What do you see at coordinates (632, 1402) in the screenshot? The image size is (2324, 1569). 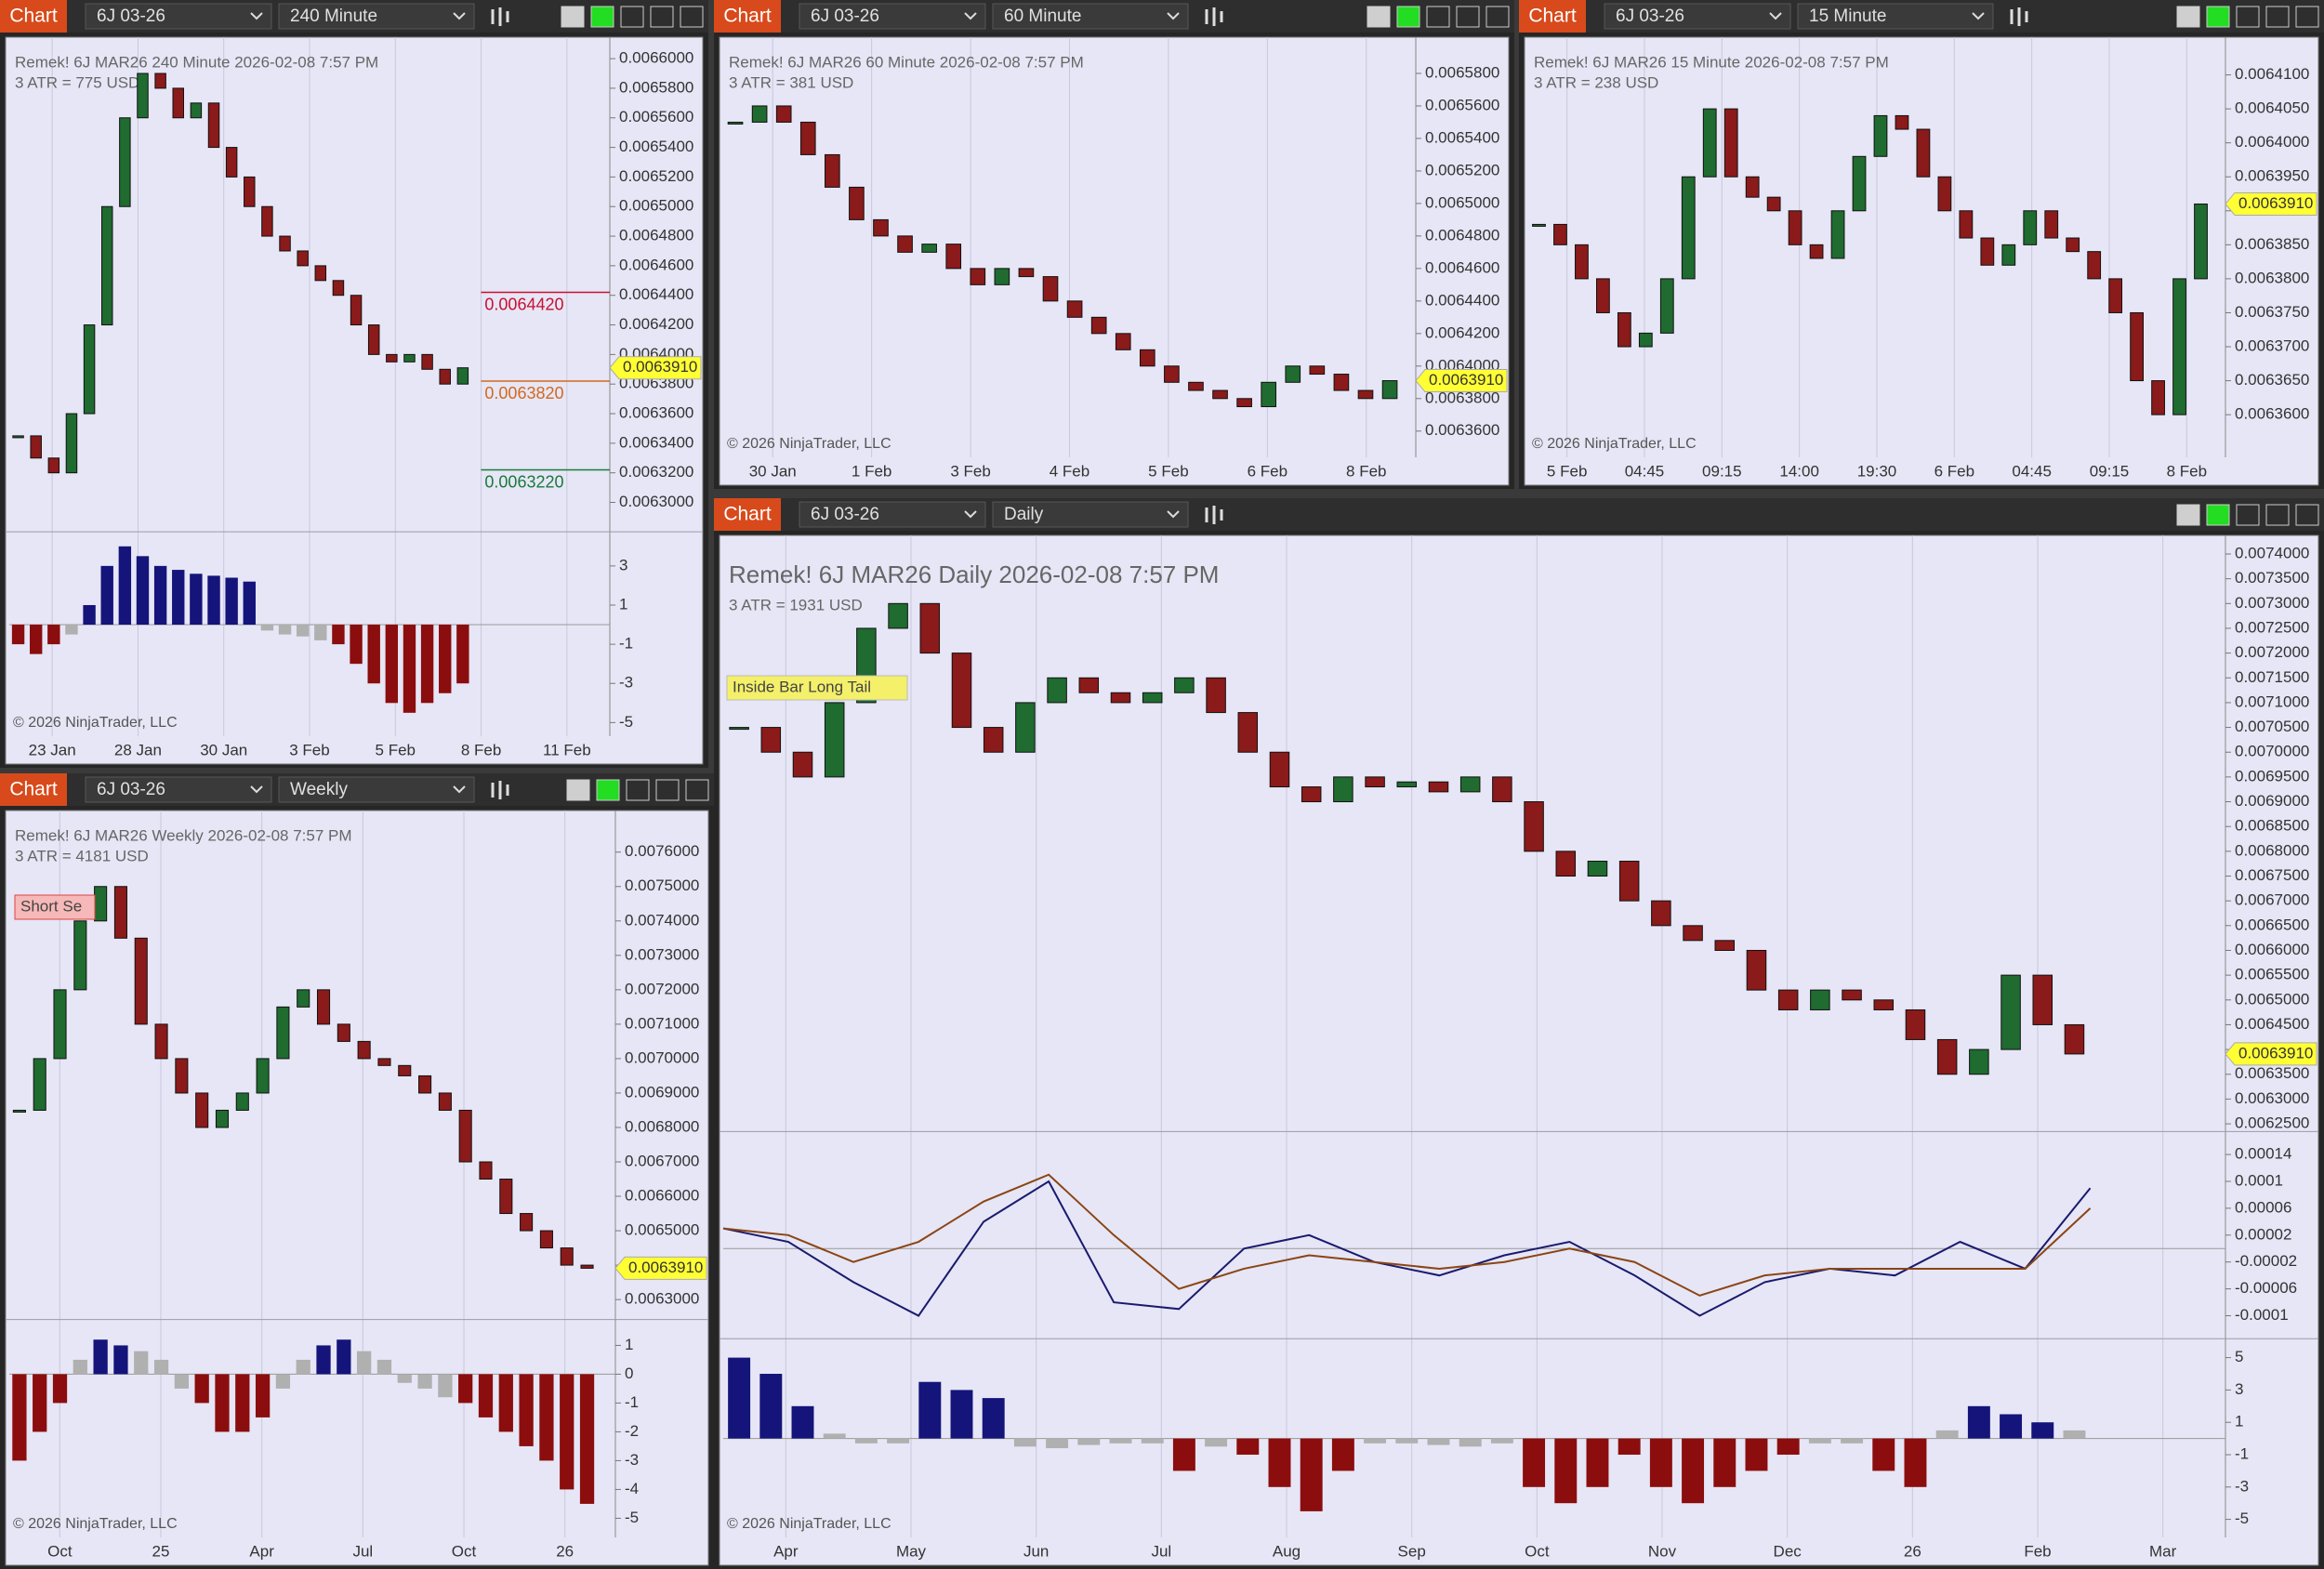 I see `y-tick-label: -1` at bounding box center [632, 1402].